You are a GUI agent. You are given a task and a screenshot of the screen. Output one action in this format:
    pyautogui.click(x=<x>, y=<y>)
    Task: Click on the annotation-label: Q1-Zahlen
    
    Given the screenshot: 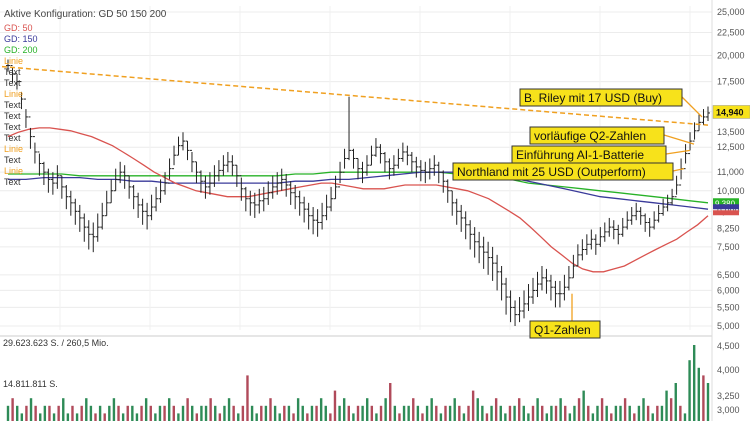 What is the action you would take?
    pyautogui.click(x=562, y=330)
    